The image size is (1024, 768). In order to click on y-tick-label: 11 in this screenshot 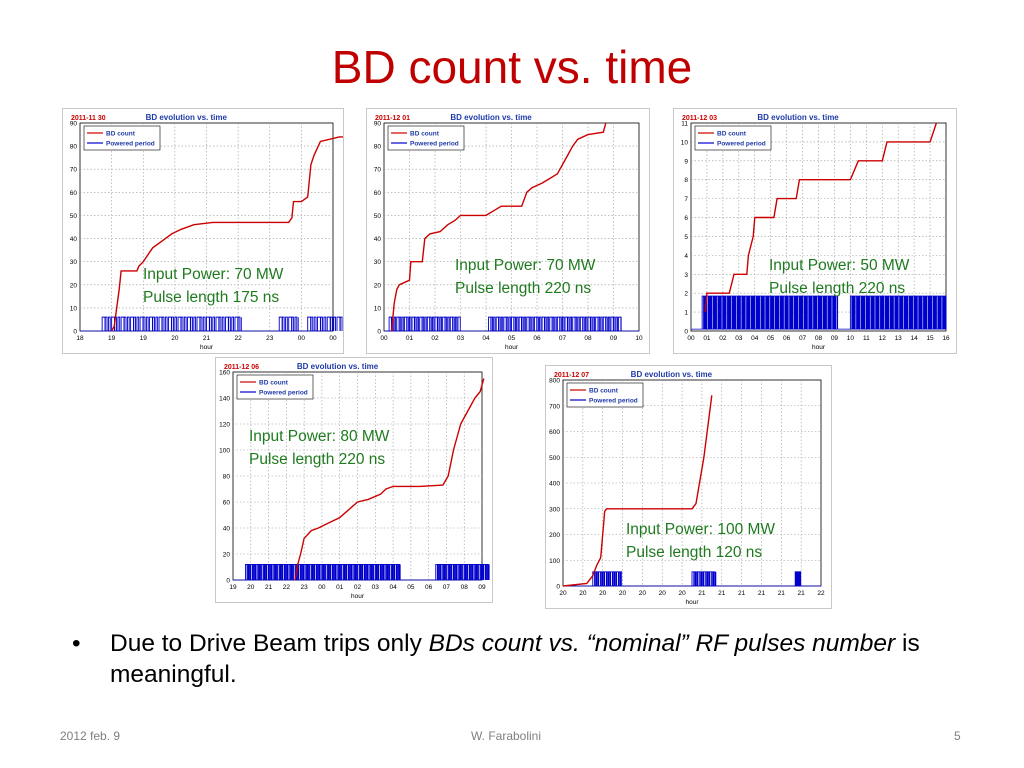, I will do `click(684, 124)`.